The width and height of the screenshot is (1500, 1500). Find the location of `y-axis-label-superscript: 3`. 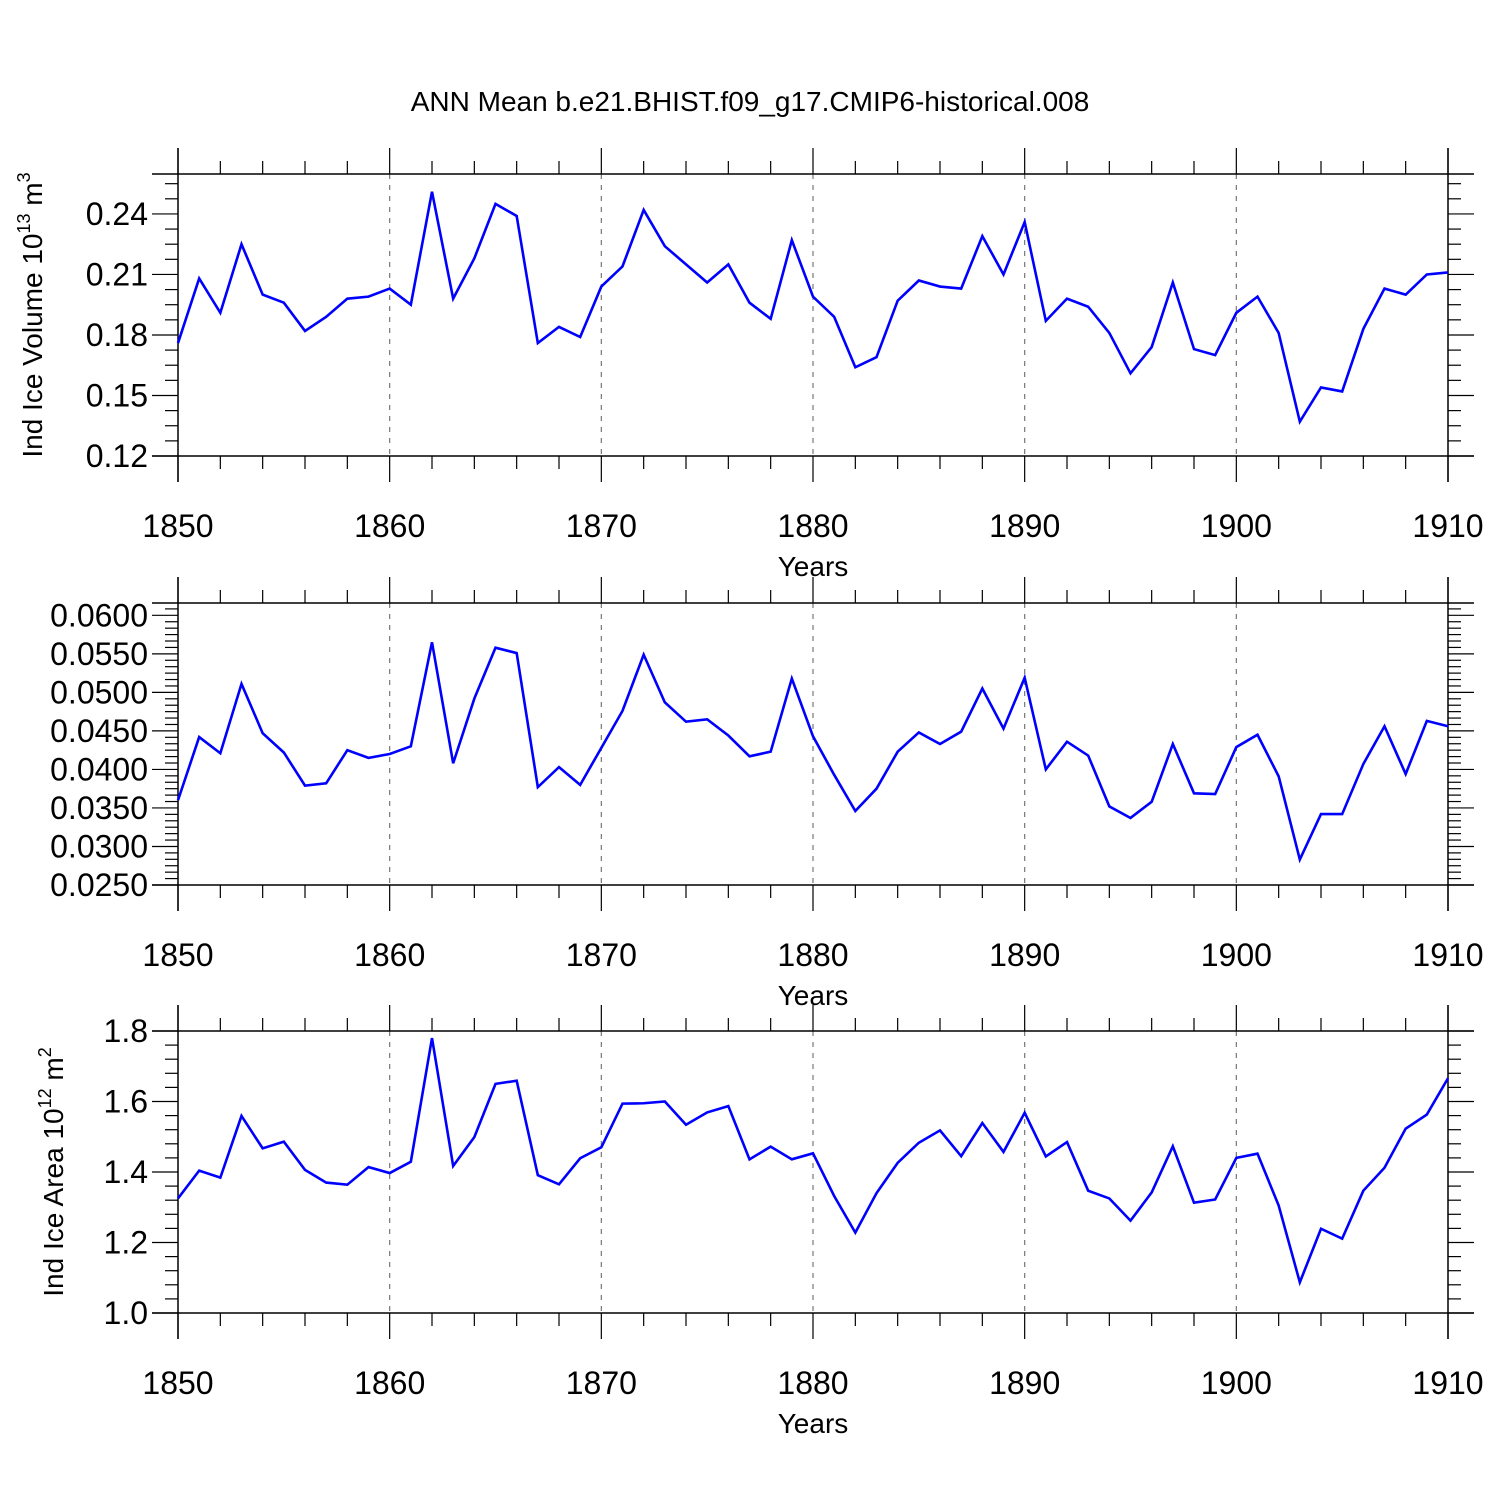

y-axis-label-superscript: 3 is located at coordinates (24, 177).